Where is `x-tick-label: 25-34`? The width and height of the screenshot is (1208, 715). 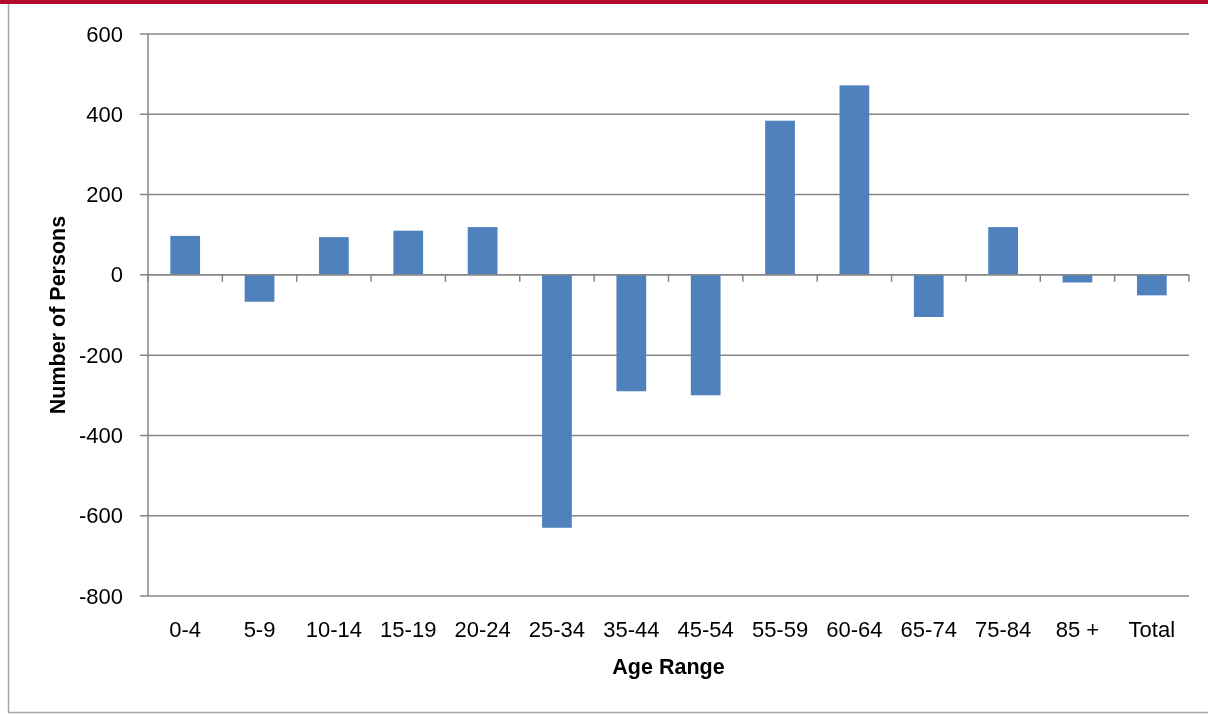
x-tick-label: 25-34 is located at coordinates (557, 629).